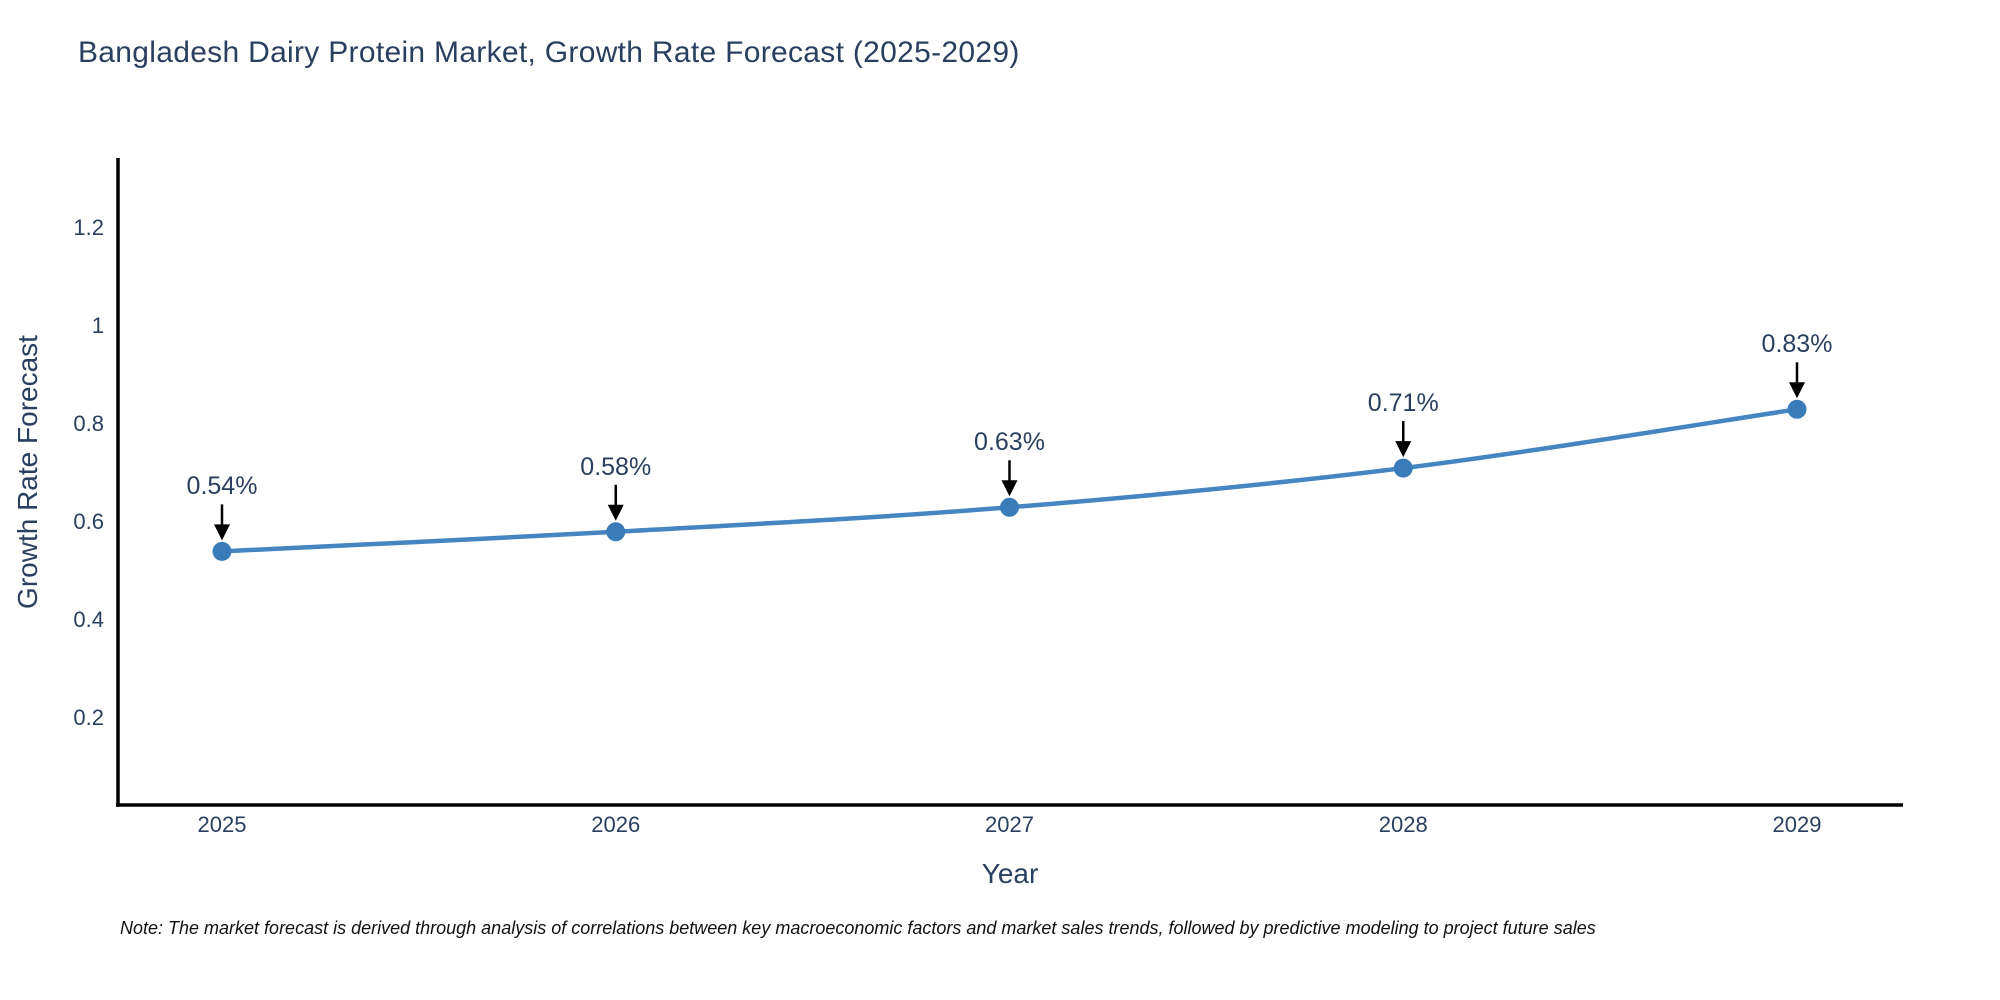 The image size is (2000, 1000). Describe the element at coordinates (1797, 824) in the screenshot. I see `x-tick-label-2029: 2029` at that location.